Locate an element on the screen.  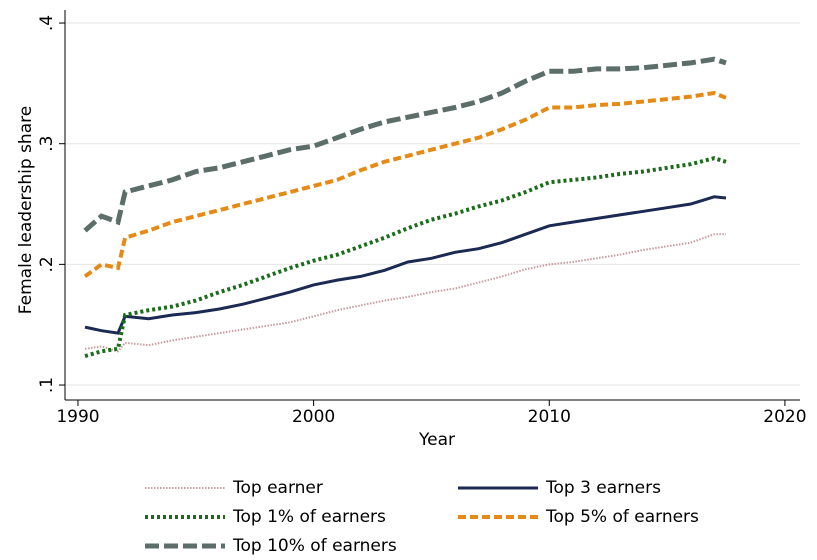
x-tick-label: 2000 is located at coordinates (313, 417).